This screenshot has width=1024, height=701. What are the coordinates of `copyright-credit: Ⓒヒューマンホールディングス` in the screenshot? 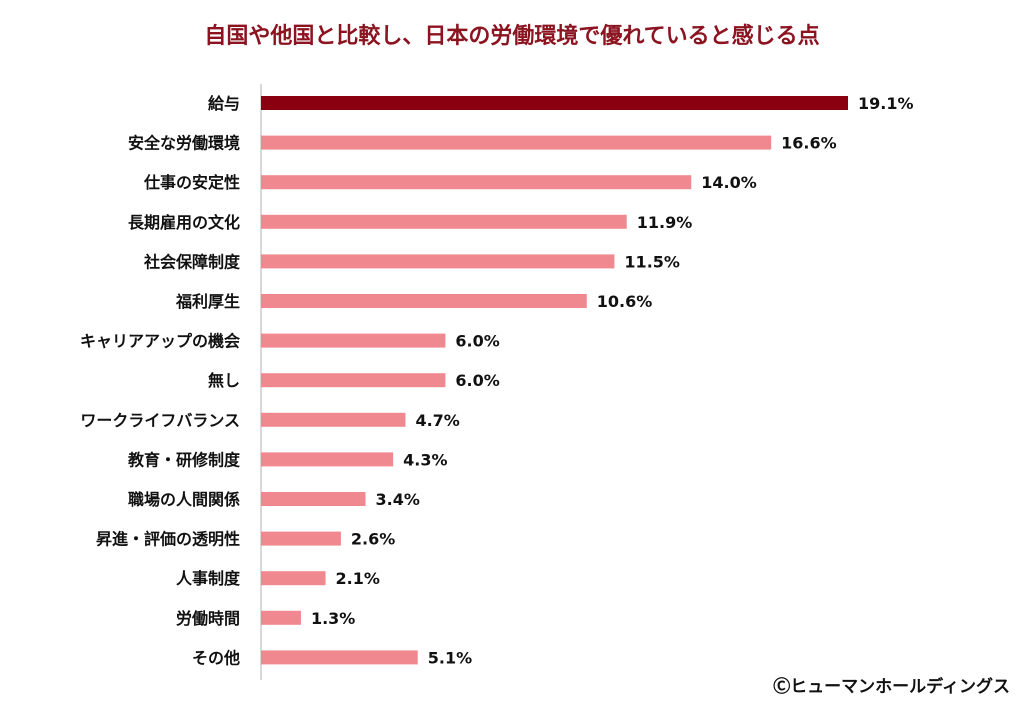 It's located at (891, 687).